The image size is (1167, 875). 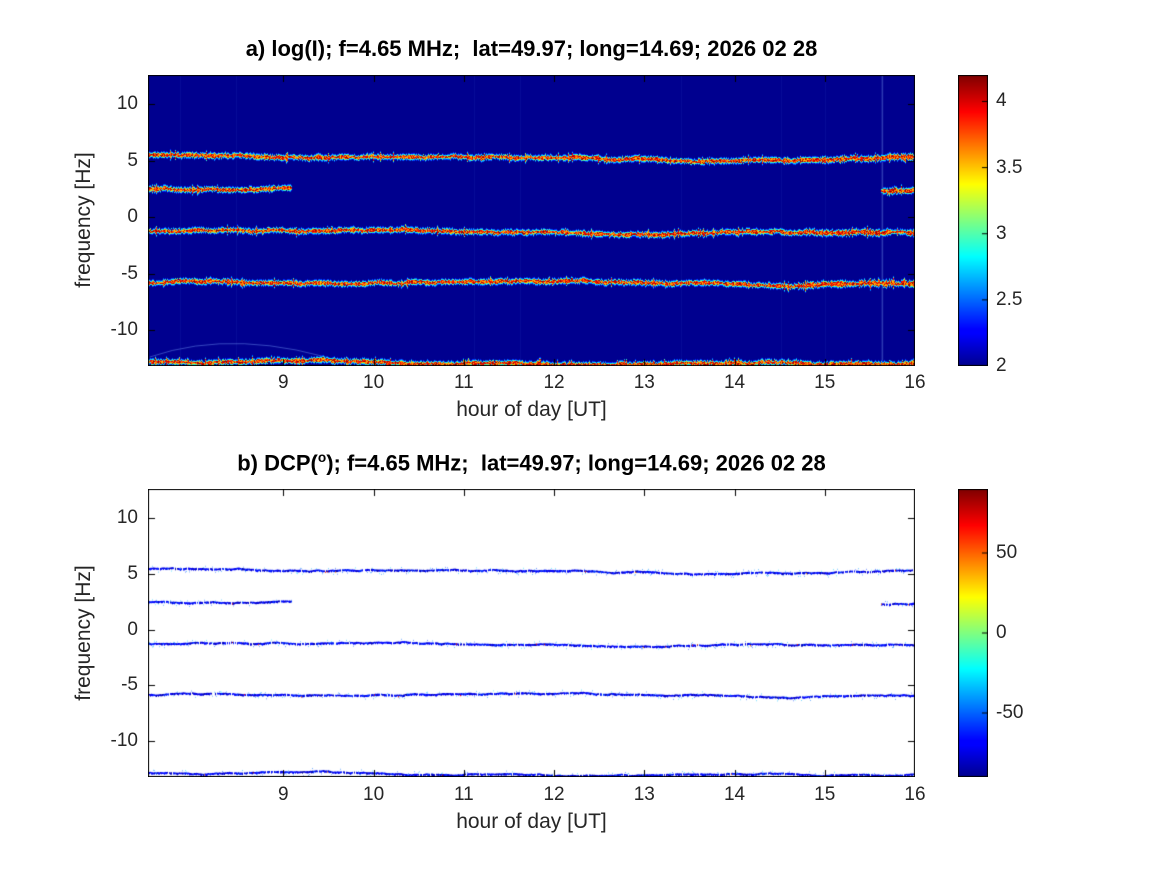 I want to click on panel-a-xlabel: hour of day [UT], so click(x=531, y=409).